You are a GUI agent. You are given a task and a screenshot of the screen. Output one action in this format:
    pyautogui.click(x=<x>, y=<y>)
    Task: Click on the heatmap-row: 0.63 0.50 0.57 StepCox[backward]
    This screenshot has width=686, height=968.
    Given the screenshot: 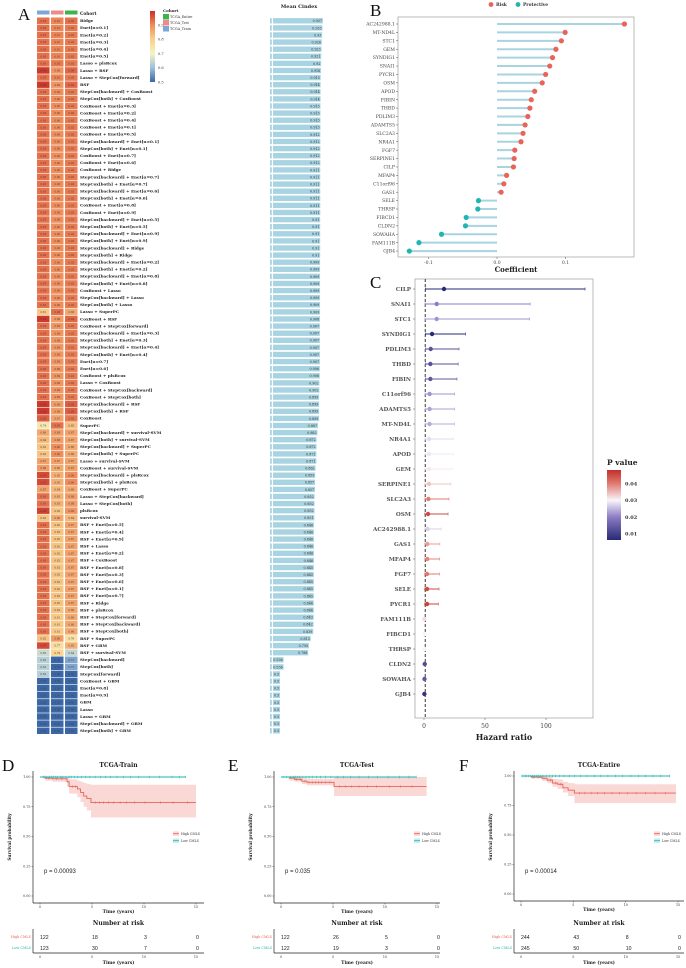 What is the action you would take?
    pyautogui.click(x=81, y=659)
    